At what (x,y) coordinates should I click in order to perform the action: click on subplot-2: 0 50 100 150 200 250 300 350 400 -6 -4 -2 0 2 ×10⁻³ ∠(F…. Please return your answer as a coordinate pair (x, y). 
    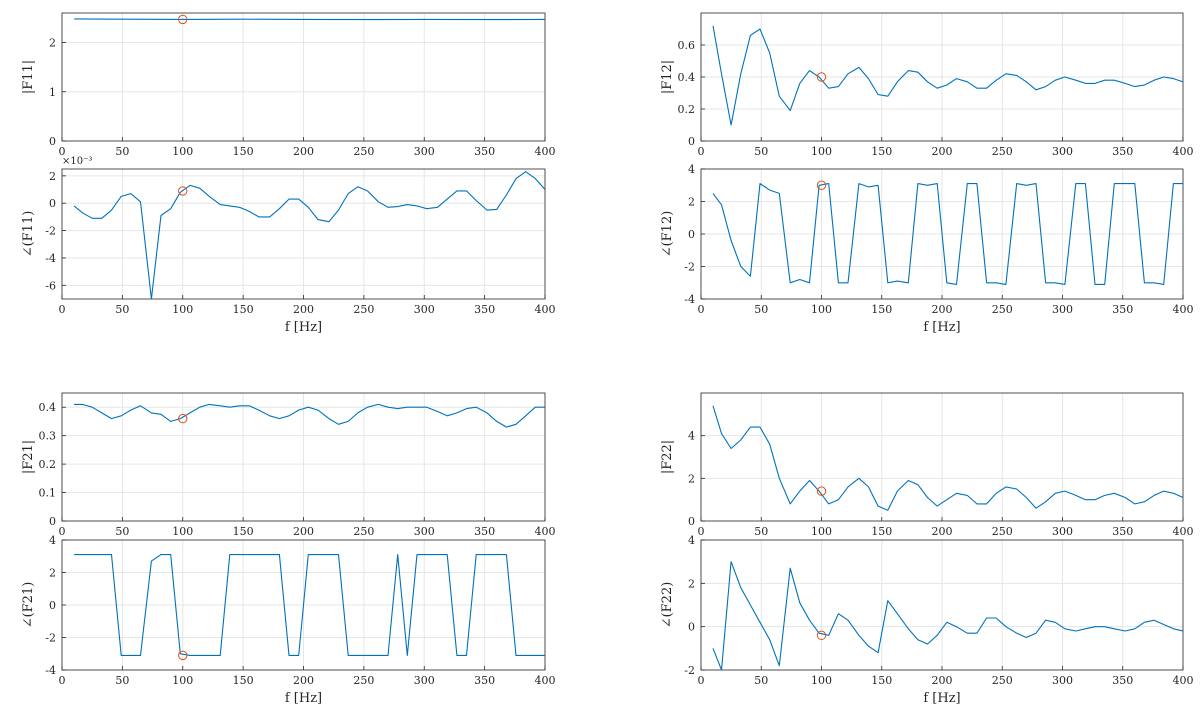
    Looking at the image, I should click on (288, 245).